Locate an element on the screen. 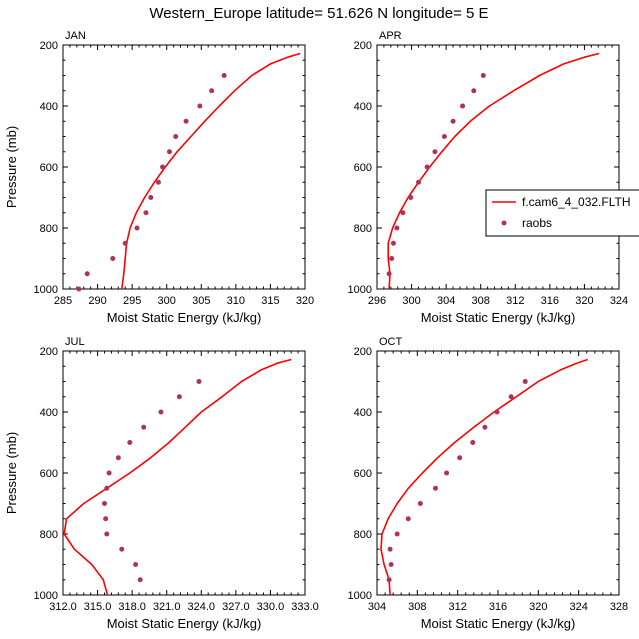 The image size is (639, 639). panel-label: APR is located at coordinates (390, 36).